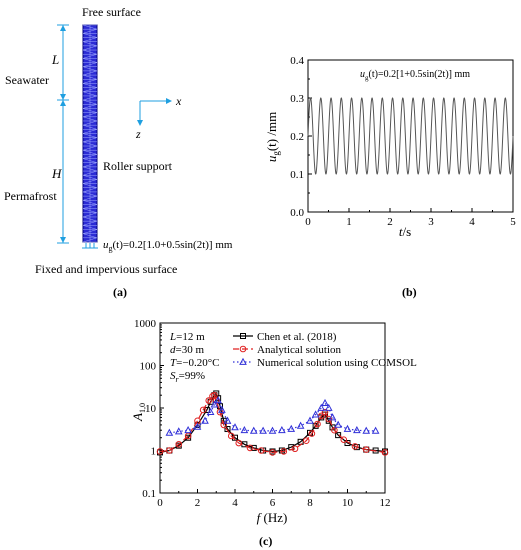  What do you see at coordinates (120, 292) in the screenshot?
I see `caption-a: (a)` at bounding box center [120, 292].